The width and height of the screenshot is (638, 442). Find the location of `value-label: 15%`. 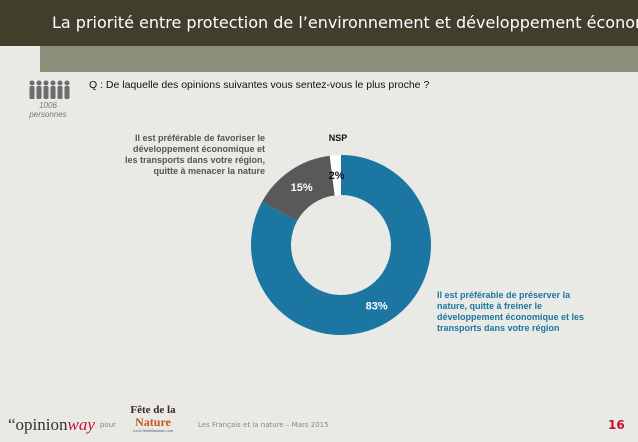

value-label: 15% is located at coordinates (302, 188).